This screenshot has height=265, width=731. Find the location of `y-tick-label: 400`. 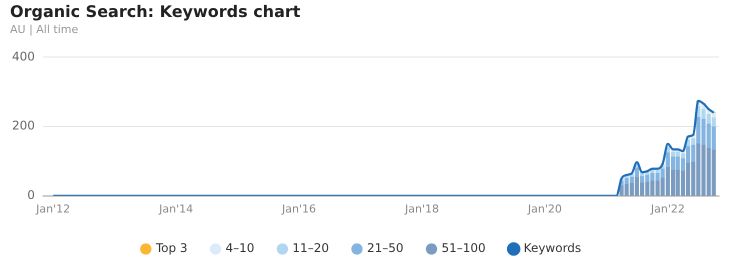

y-tick-label: 400 is located at coordinates (23, 56).